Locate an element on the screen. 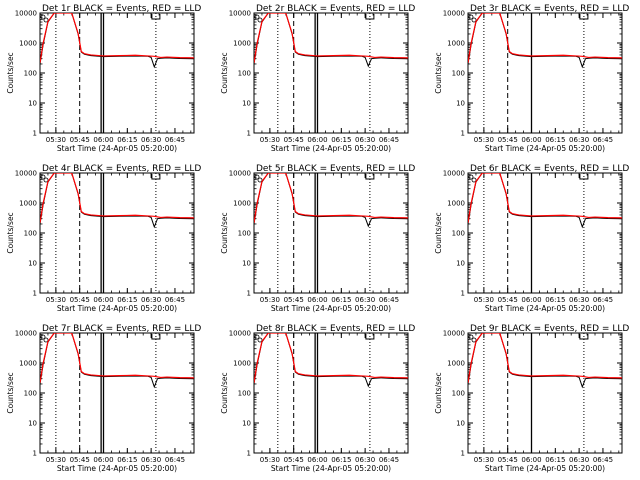 The image size is (640, 480). chart-title: Det 4r BLACK = Events, RED = LLD is located at coordinates (121, 169).